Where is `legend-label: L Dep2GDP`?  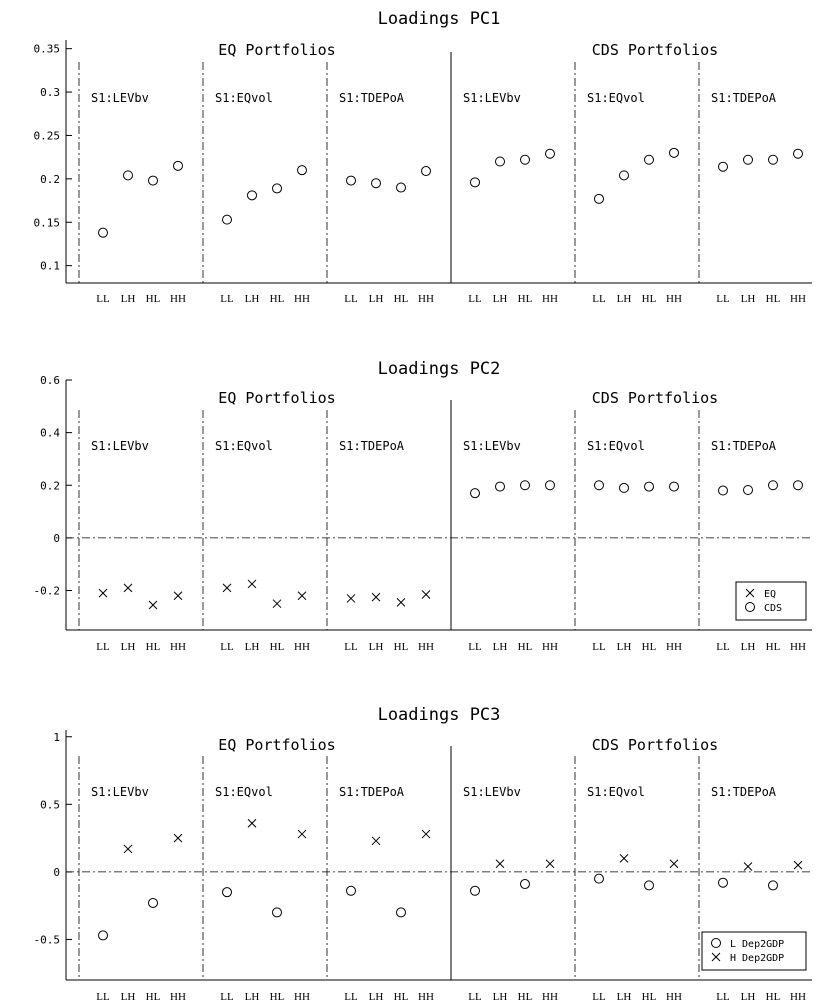
legend-label: L Dep2GDP is located at coordinates (757, 944).